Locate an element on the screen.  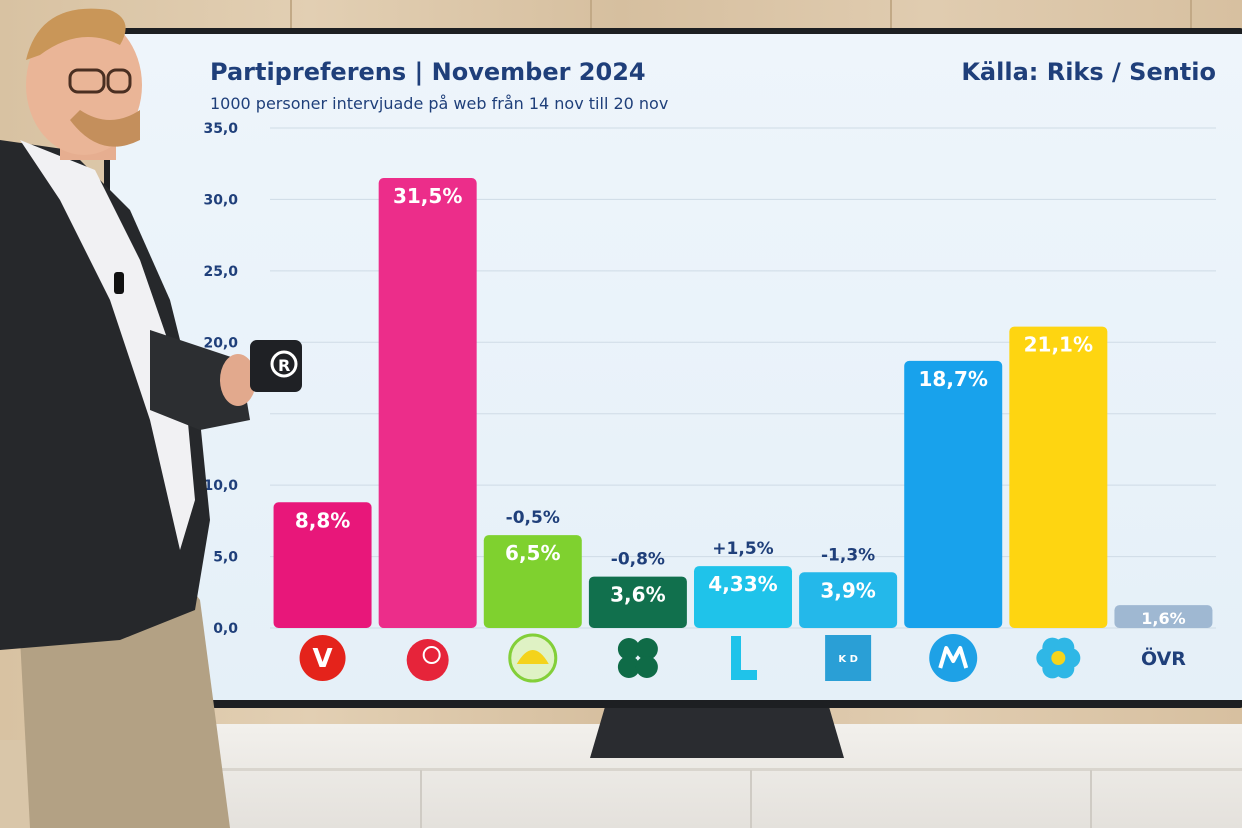
mug is located at coordinates (276, 366).